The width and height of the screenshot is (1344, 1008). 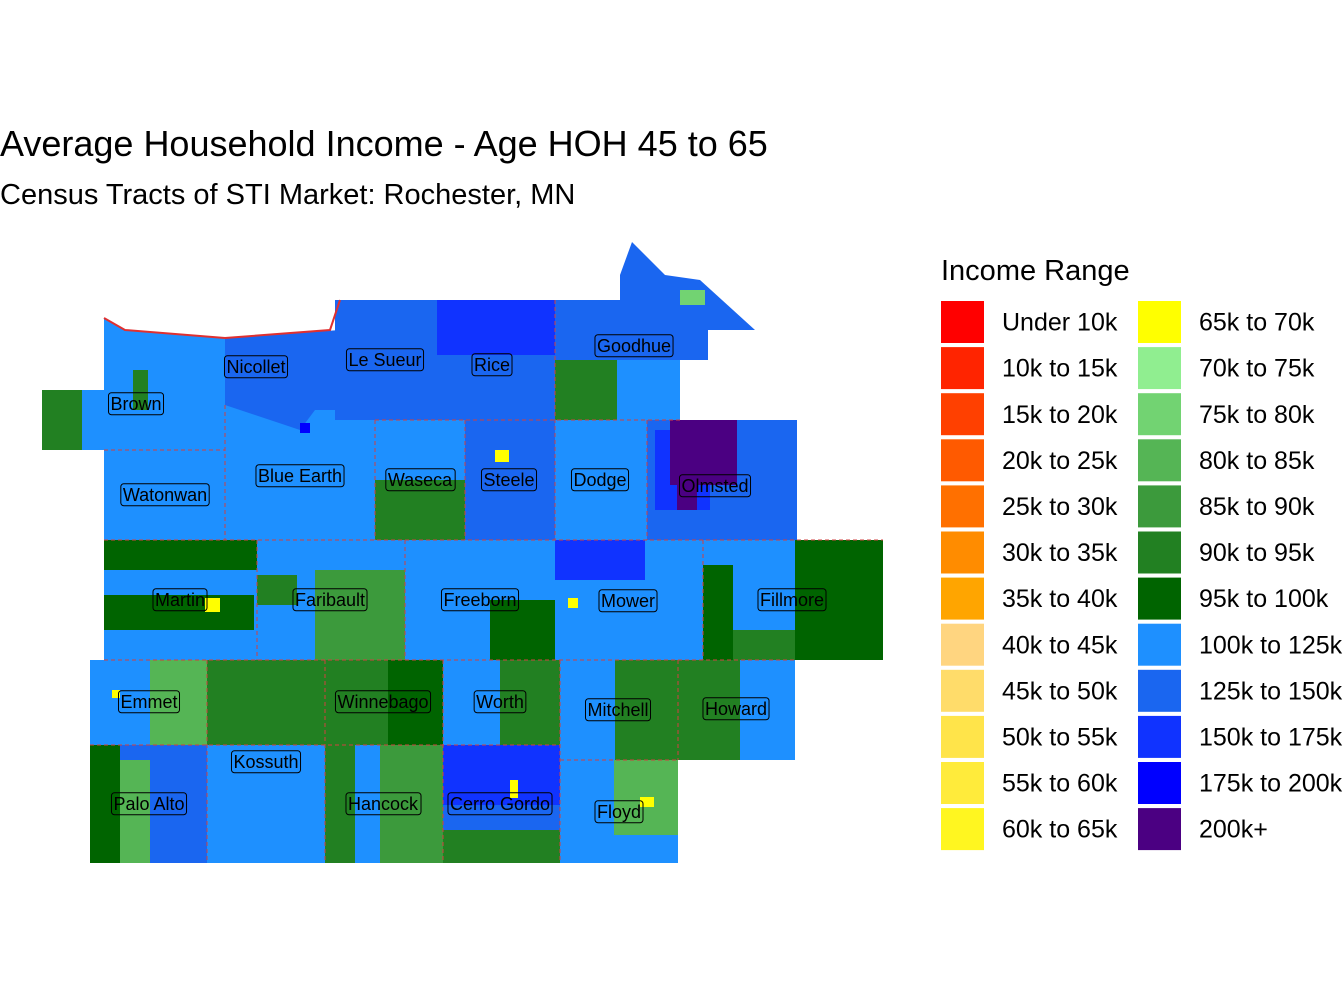 I want to click on county-label: Olmsted, so click(x=714, y=486).